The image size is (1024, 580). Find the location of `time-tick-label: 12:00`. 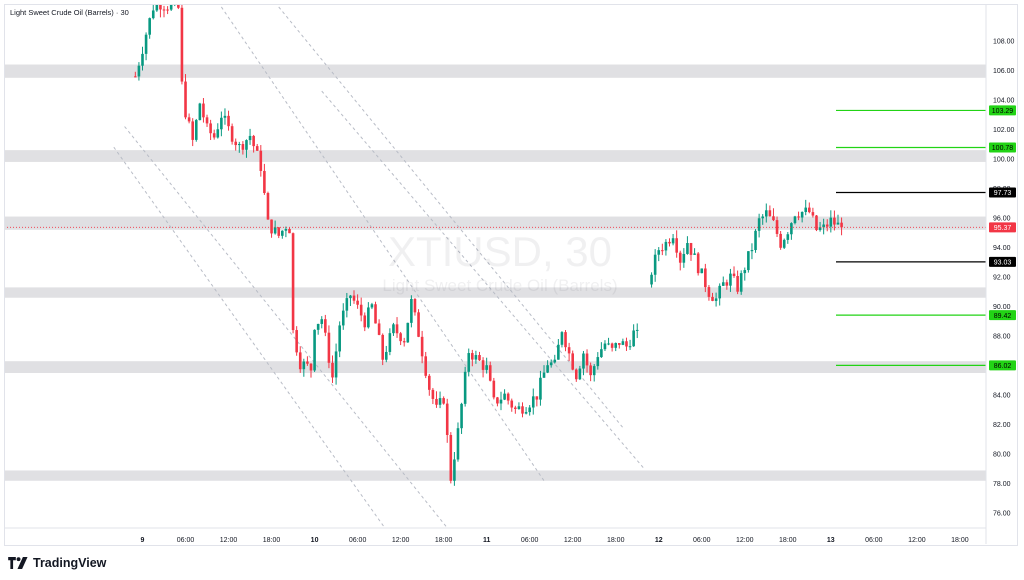

time-tick-label: 12:00 is located at coordinates (229, 540).